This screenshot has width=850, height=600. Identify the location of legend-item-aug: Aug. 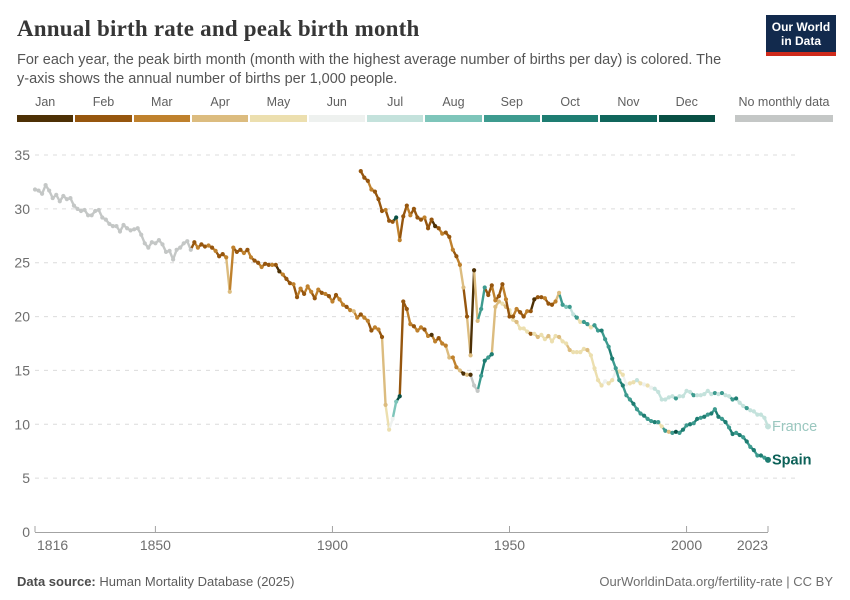
(453, 109).